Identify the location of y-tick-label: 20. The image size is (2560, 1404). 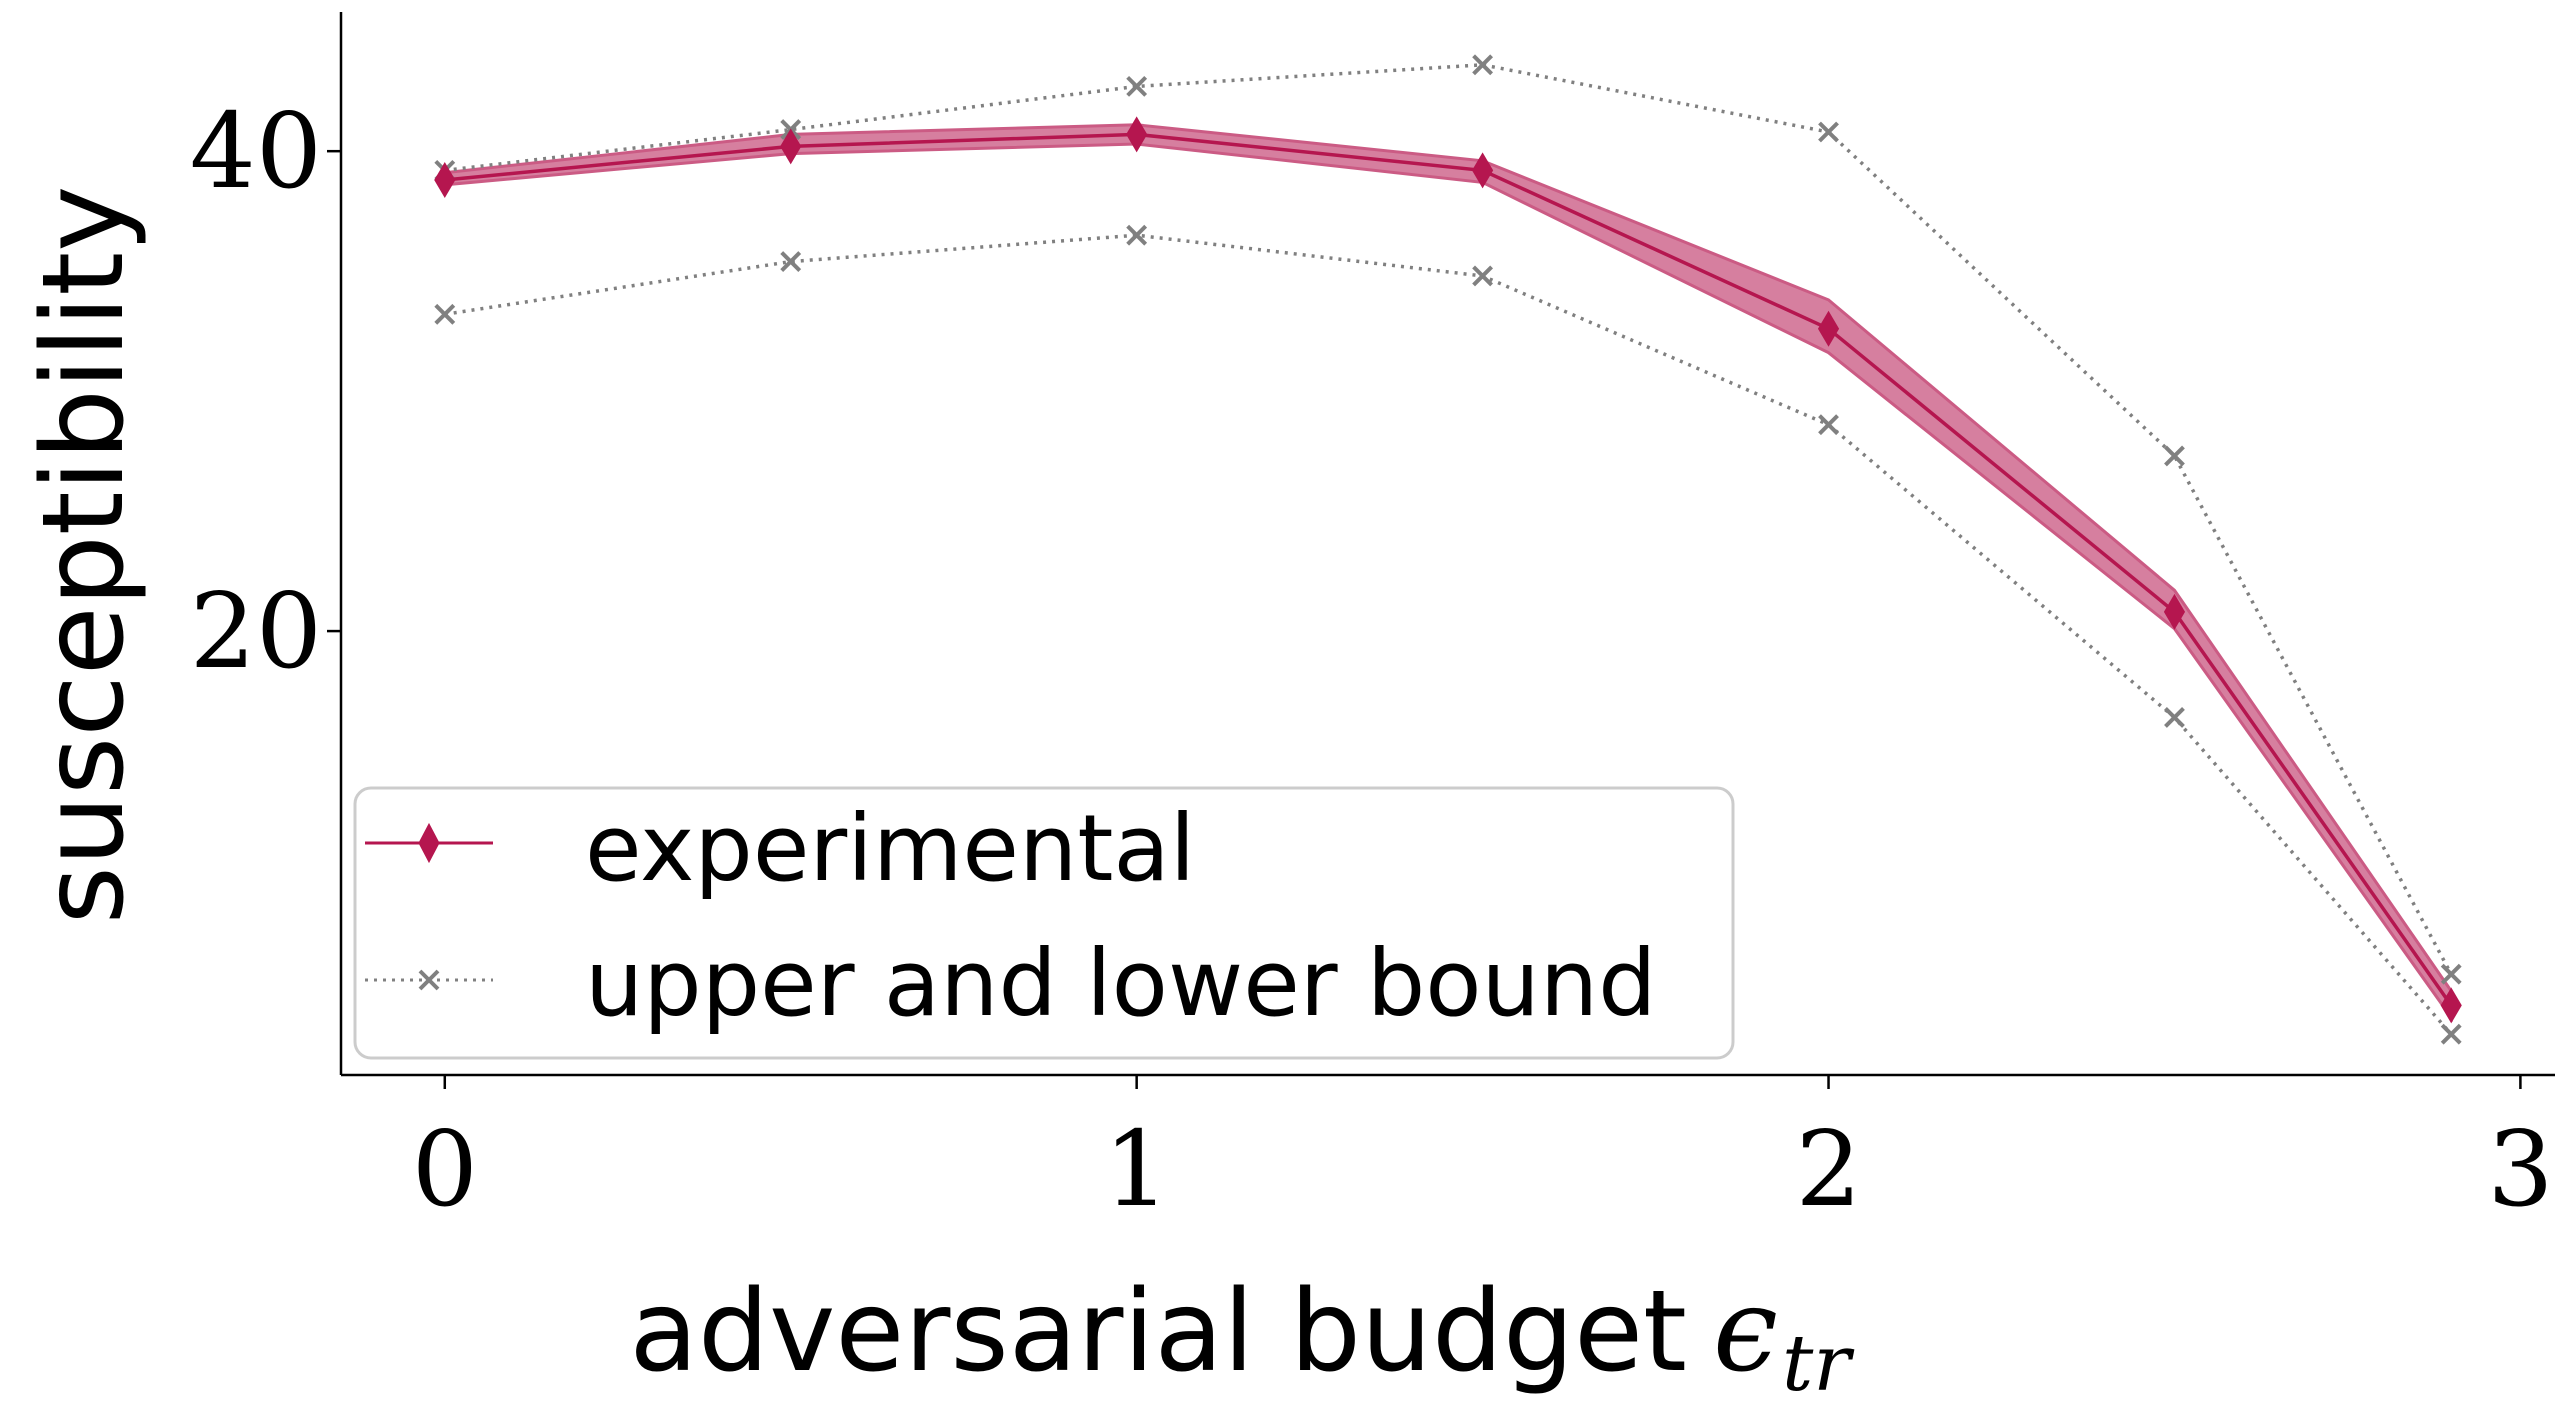
(256, 631).